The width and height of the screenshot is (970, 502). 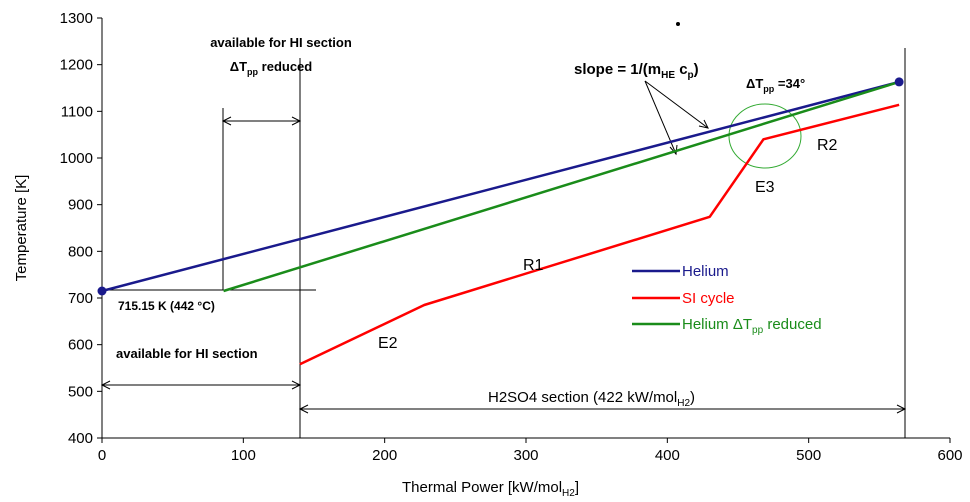 I want to click on y-tick-label: 700, so click(x=80, y=298).